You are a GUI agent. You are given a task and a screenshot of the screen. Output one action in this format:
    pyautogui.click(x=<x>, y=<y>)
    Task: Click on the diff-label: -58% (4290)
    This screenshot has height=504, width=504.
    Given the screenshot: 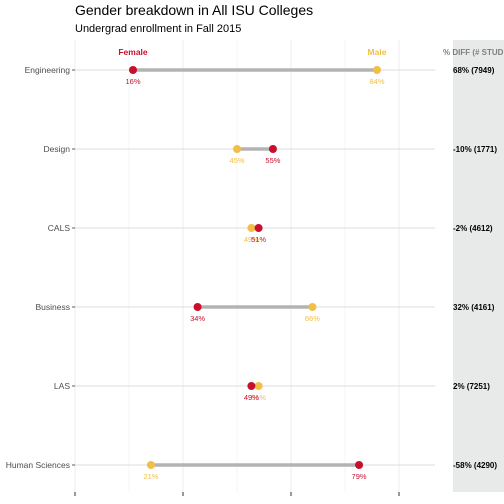 What is the action you would take?
    pyautogui.click(x=475, y=465)
    